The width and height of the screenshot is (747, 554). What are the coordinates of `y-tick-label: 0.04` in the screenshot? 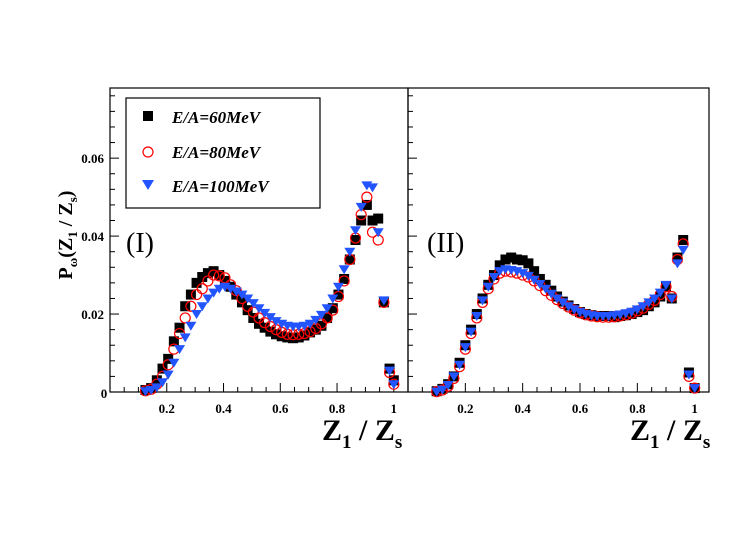 It's located at (92, 236).